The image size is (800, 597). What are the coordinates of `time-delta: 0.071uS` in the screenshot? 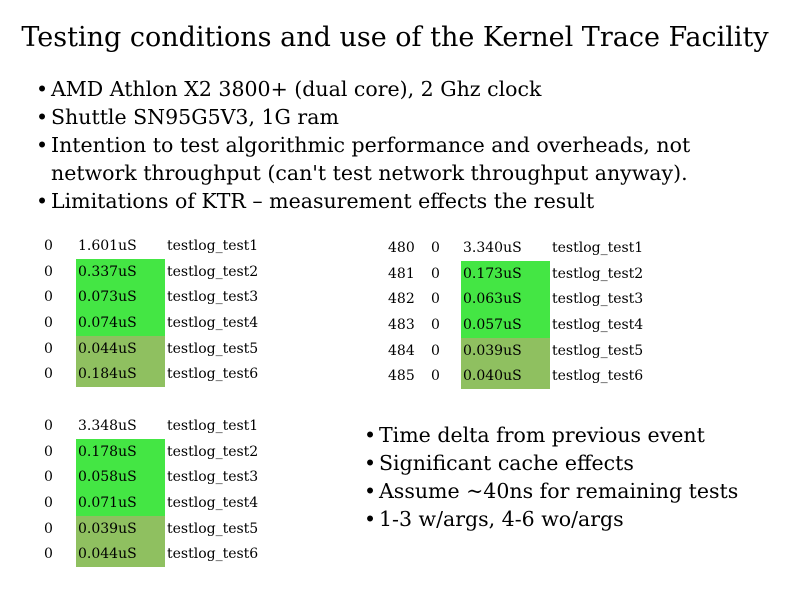 It's located at (120, 503).